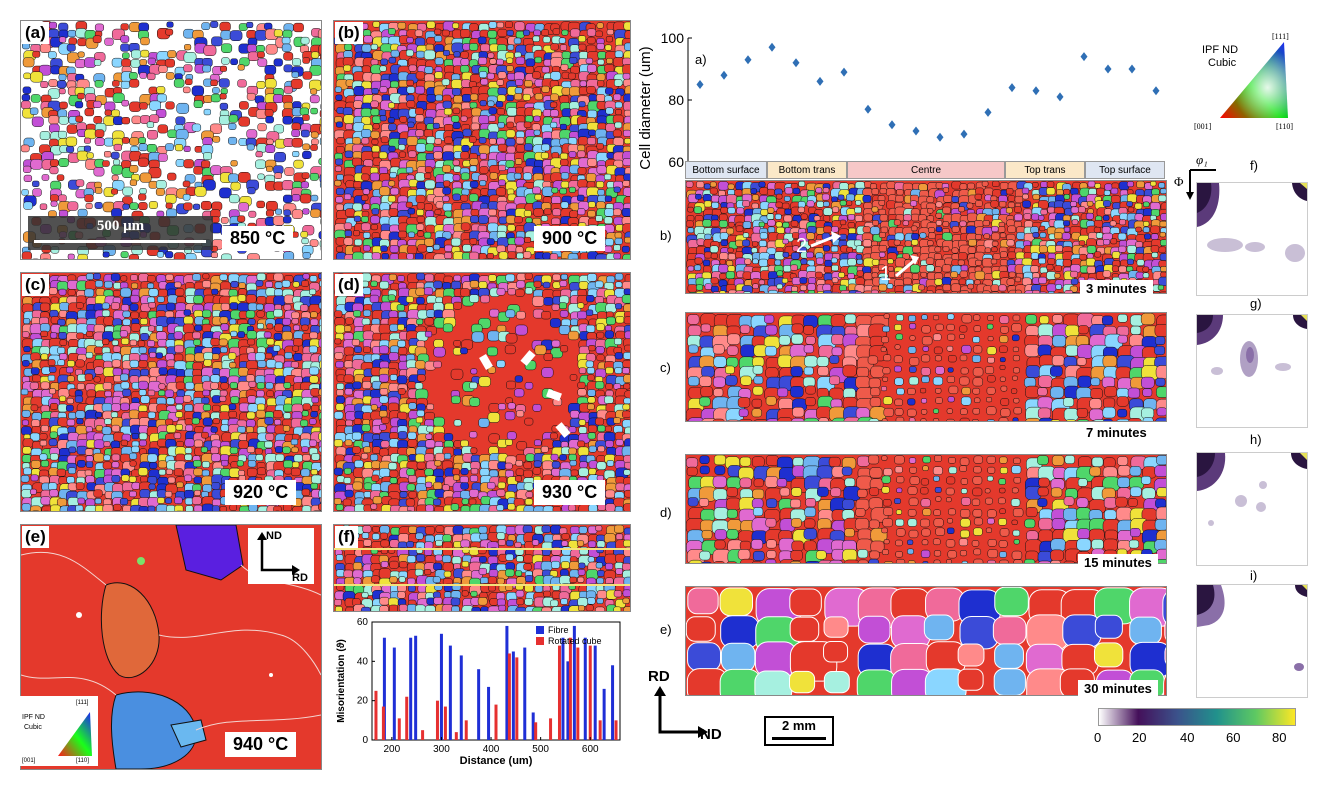 The width and height of the screenshot is (1318, 786). Describe the element at coordinates (659, 676) in the screenshot. I see `axis-rd: RD` at that location.